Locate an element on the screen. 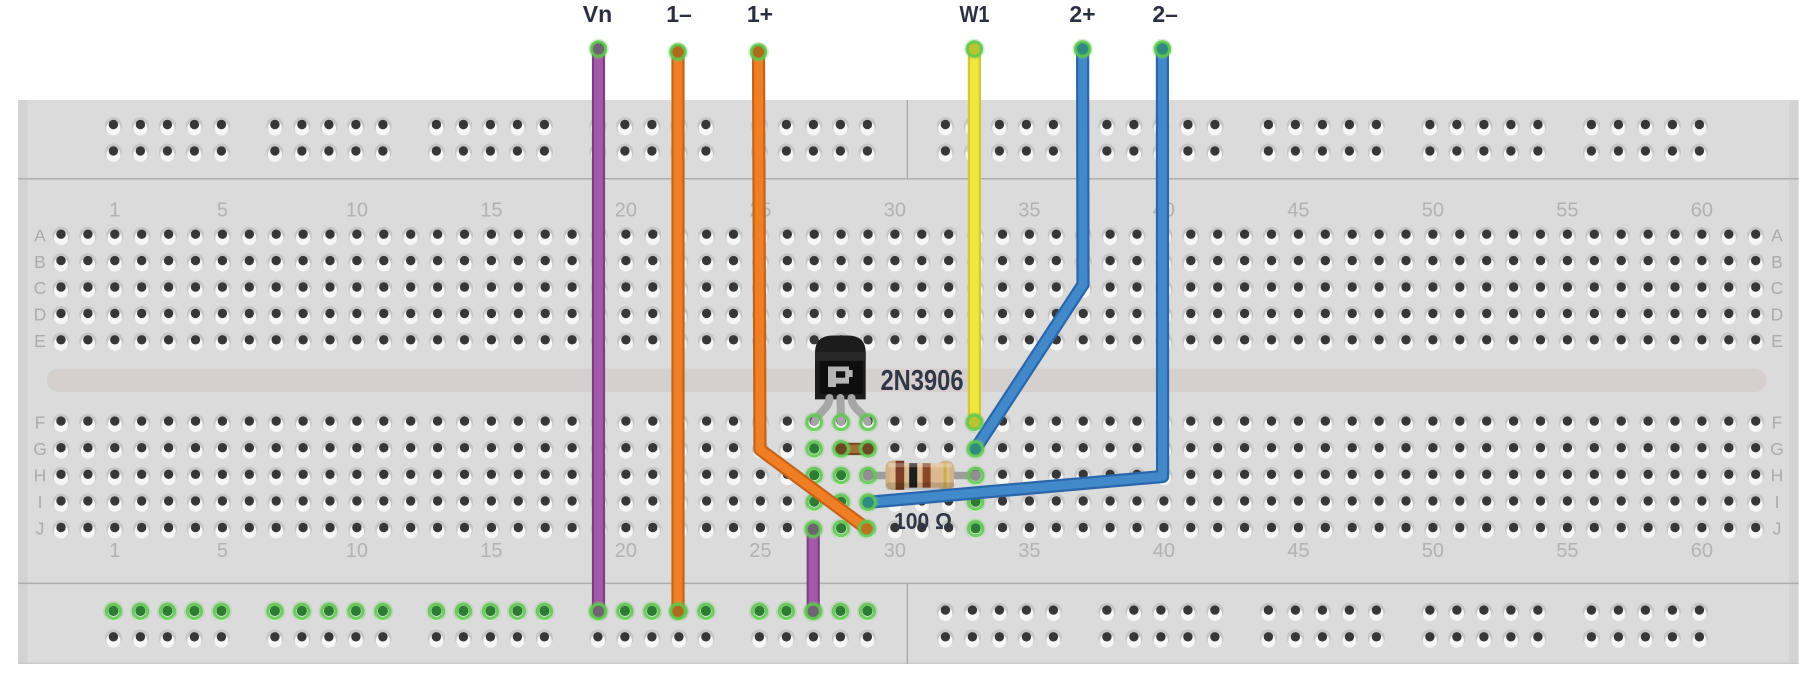 The width and height of the screenshot is (1815, 674). svg-text: 2N3906 is located at coordinates (922, 381).